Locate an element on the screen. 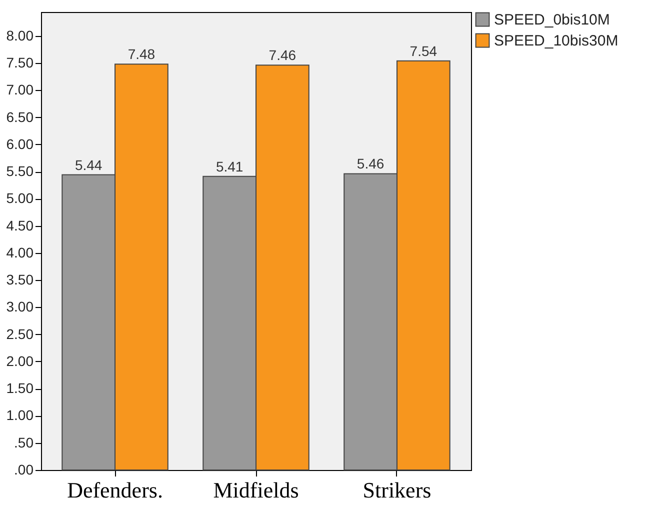  y-tick-label: 4.50 is located at coordinates (20, 225).